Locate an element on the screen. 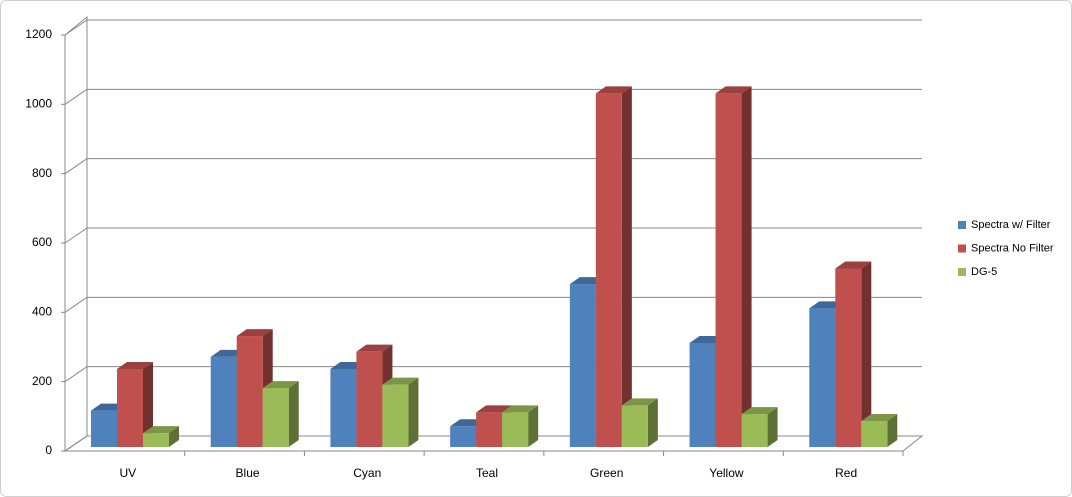  y-tick-label: 1200 is located at coordinates (38, 34).